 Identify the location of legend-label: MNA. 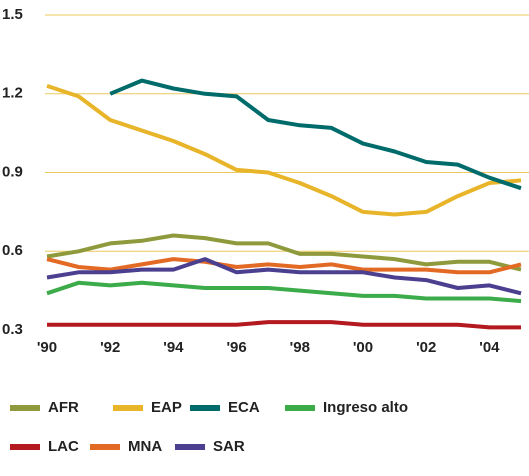
(145, 446).